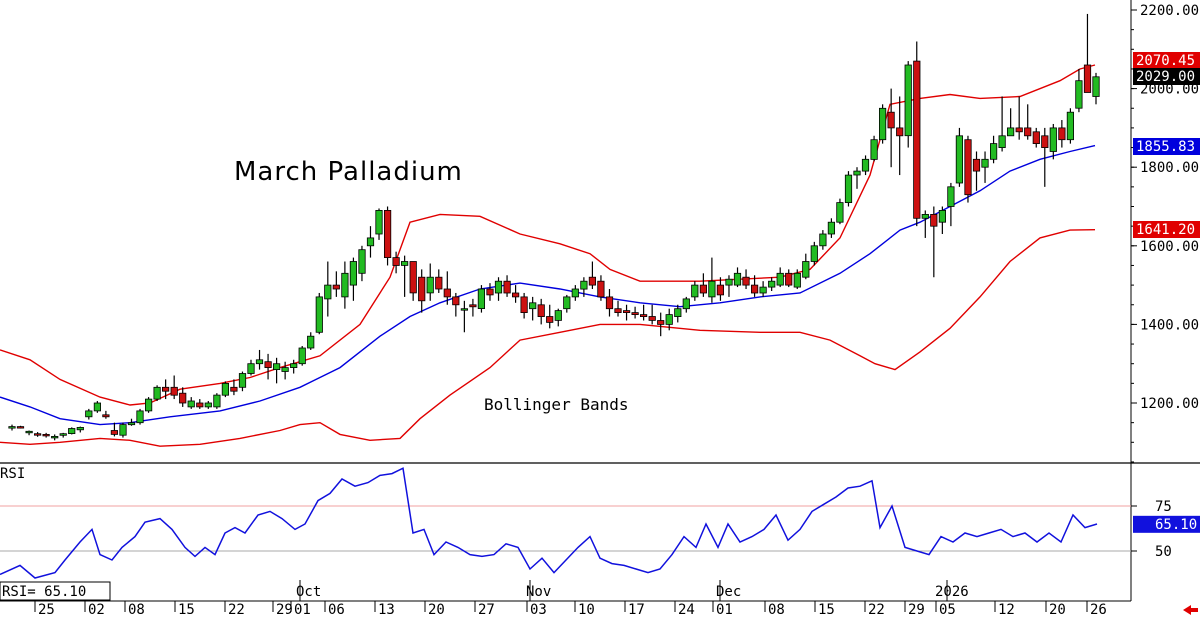 This screenshot has height=618, width=1200. Describe the element at coordinates (96, 610) in the screenshot. I see `date-tick-label: 02` at that location.